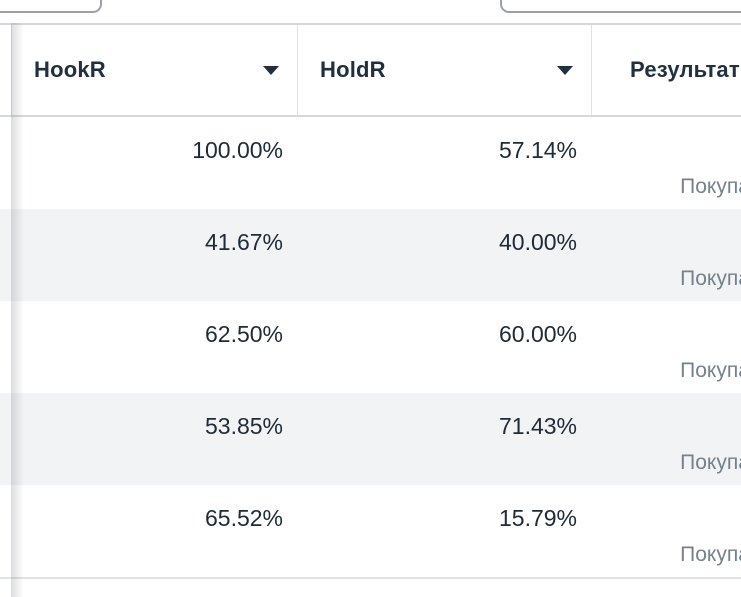 The image size is (741, 597). What do you see at coordinates (243, 334) in the screenshot?
I see `hookr-value: 62.50%` at bounding box center [243, 334].